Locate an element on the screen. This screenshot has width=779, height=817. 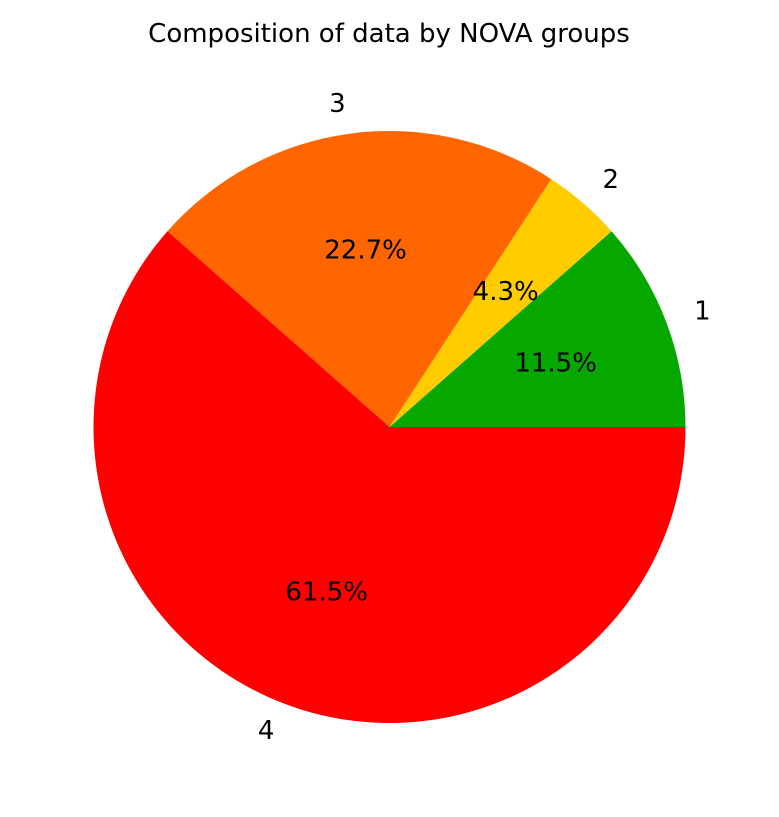
slice-label-3: 3 is located at coordinates (337, 104).